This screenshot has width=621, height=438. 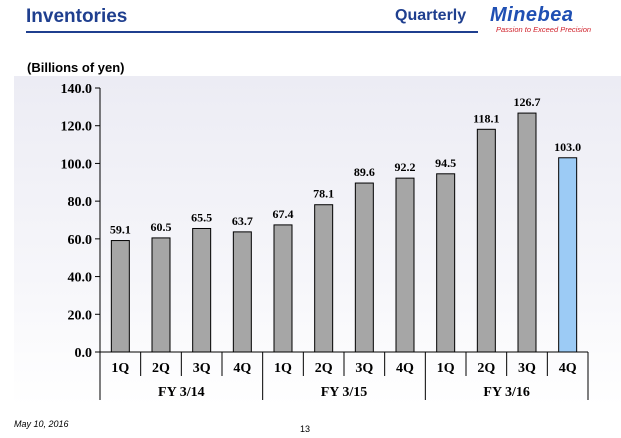 What do you see at coordinates (80, 315) in the screenshot?
I see `y-tick-label: 20.0` at bounding box center [80, 315].